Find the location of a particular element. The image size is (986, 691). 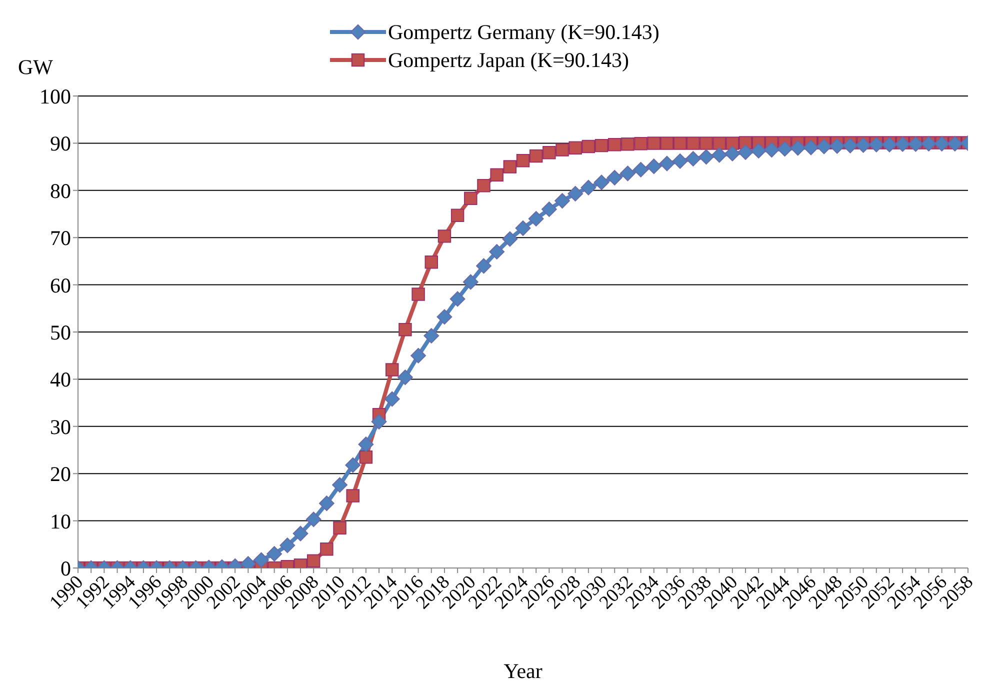

y-tick-label: 100 is located at coordinates (55, 96).